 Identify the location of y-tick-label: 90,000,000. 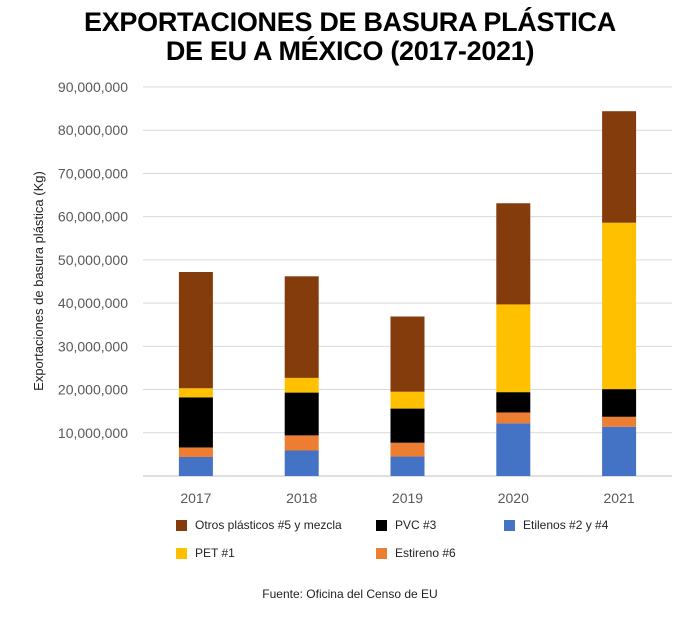
(93, 87).